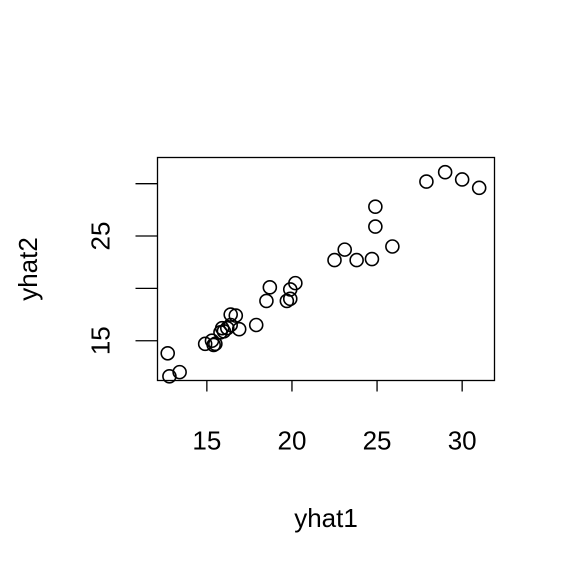 The image size is (576, 576). What do you see at coordinates (206, 441) in the screenshot?
I see `x-tick-label: 15` at bounding box center [206, 441].